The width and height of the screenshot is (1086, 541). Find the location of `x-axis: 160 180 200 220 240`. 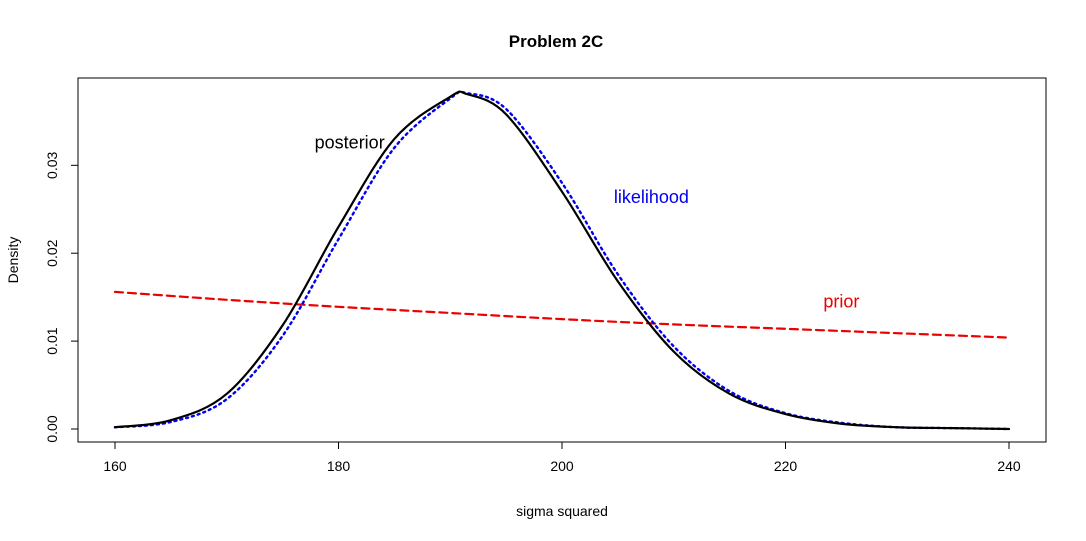

x-axis: 160 180 200 220 240 is located at coordinates (562, 457).